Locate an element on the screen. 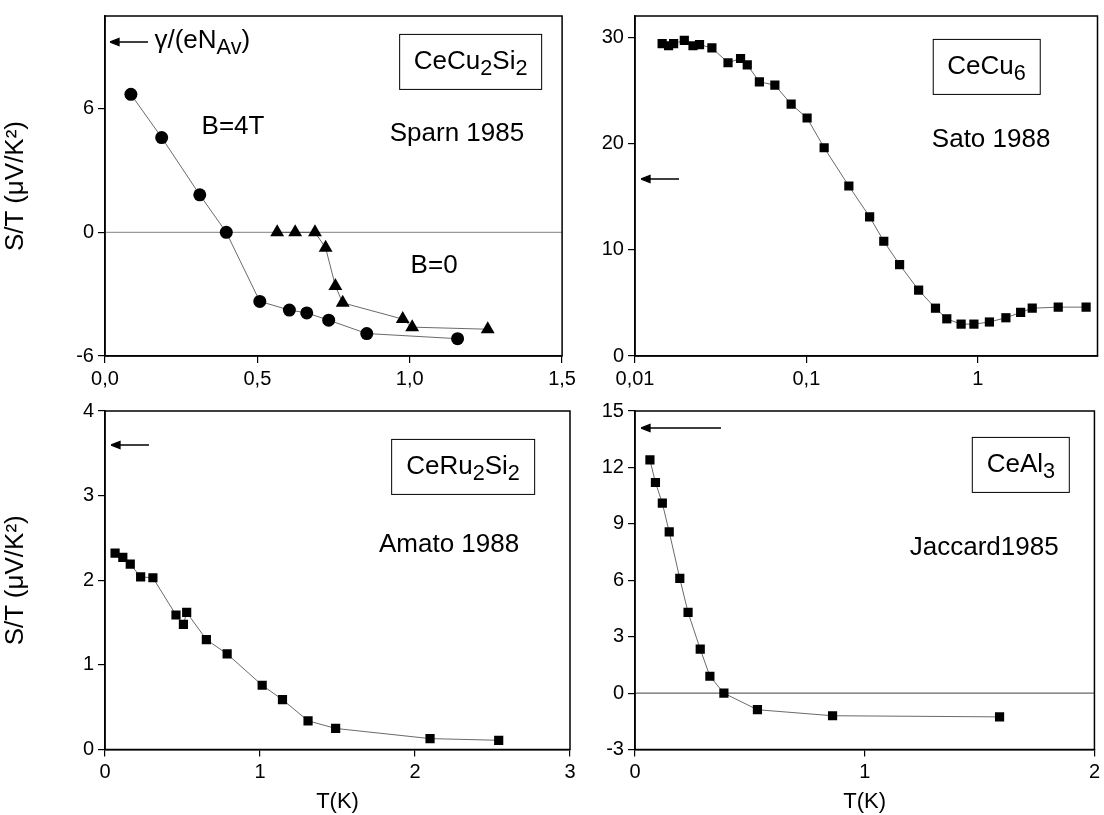  annotation: γ/(eN$_{Av}$) is located at coordinates (202, 41).